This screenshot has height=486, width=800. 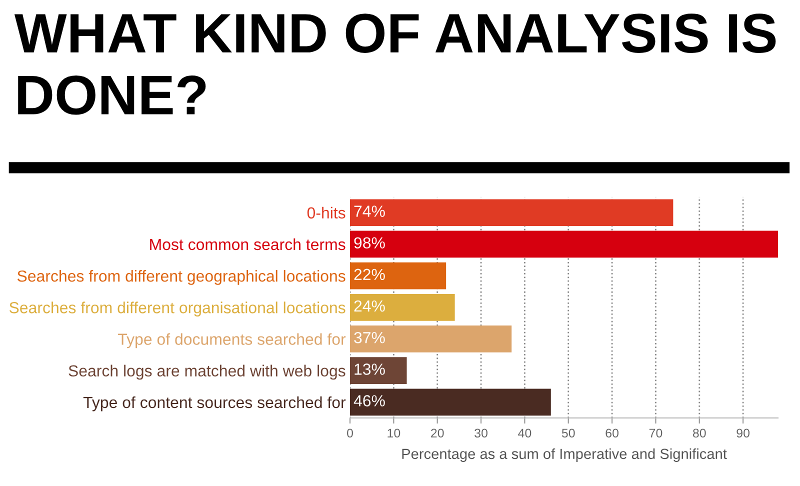 I want to click on y-tick-label: 0-hits, so click(x=326, y=212).